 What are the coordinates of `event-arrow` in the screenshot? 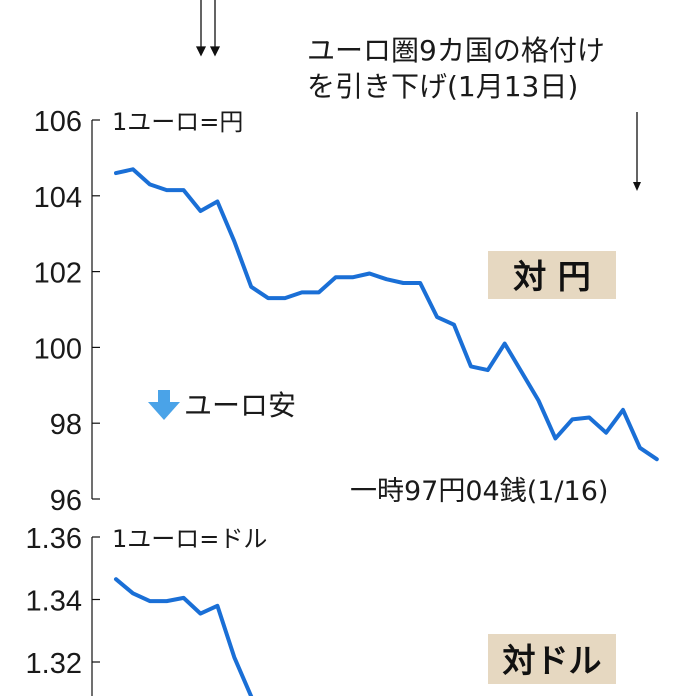 It's located at (637, 151).